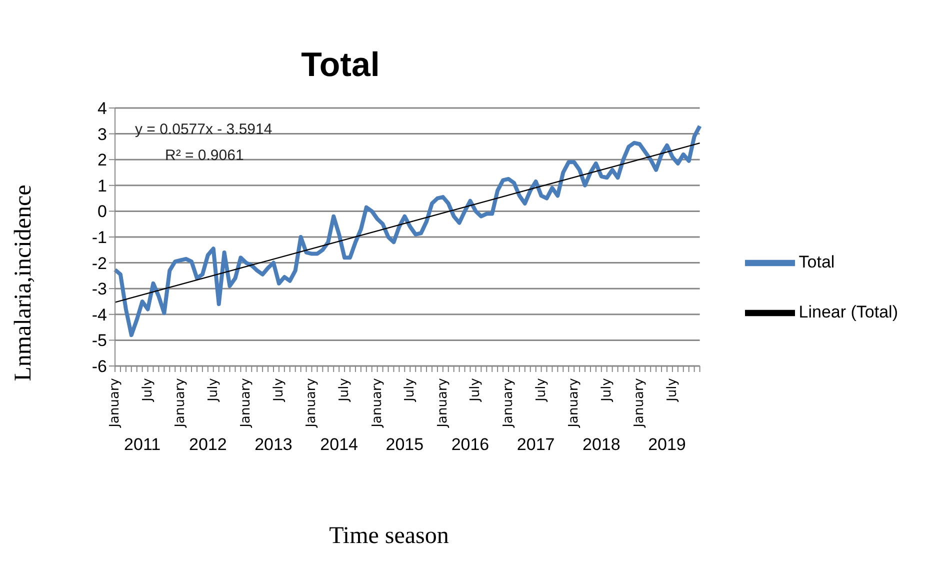 The image size is (935, 578). What do you see at coordinates (204, 130) in the screenshot?
I see `annotation: y = 0.0577x - 3.5914` at bounding box center [204, 130].